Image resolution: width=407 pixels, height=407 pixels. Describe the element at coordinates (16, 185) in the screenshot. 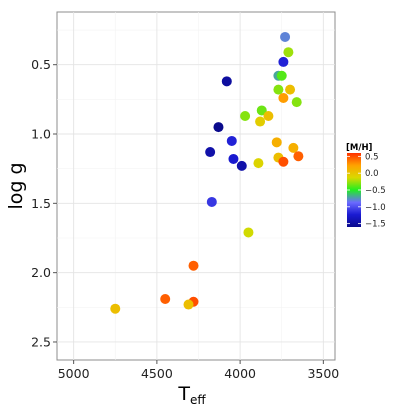

I see `y-axis-title: log g` at that location.